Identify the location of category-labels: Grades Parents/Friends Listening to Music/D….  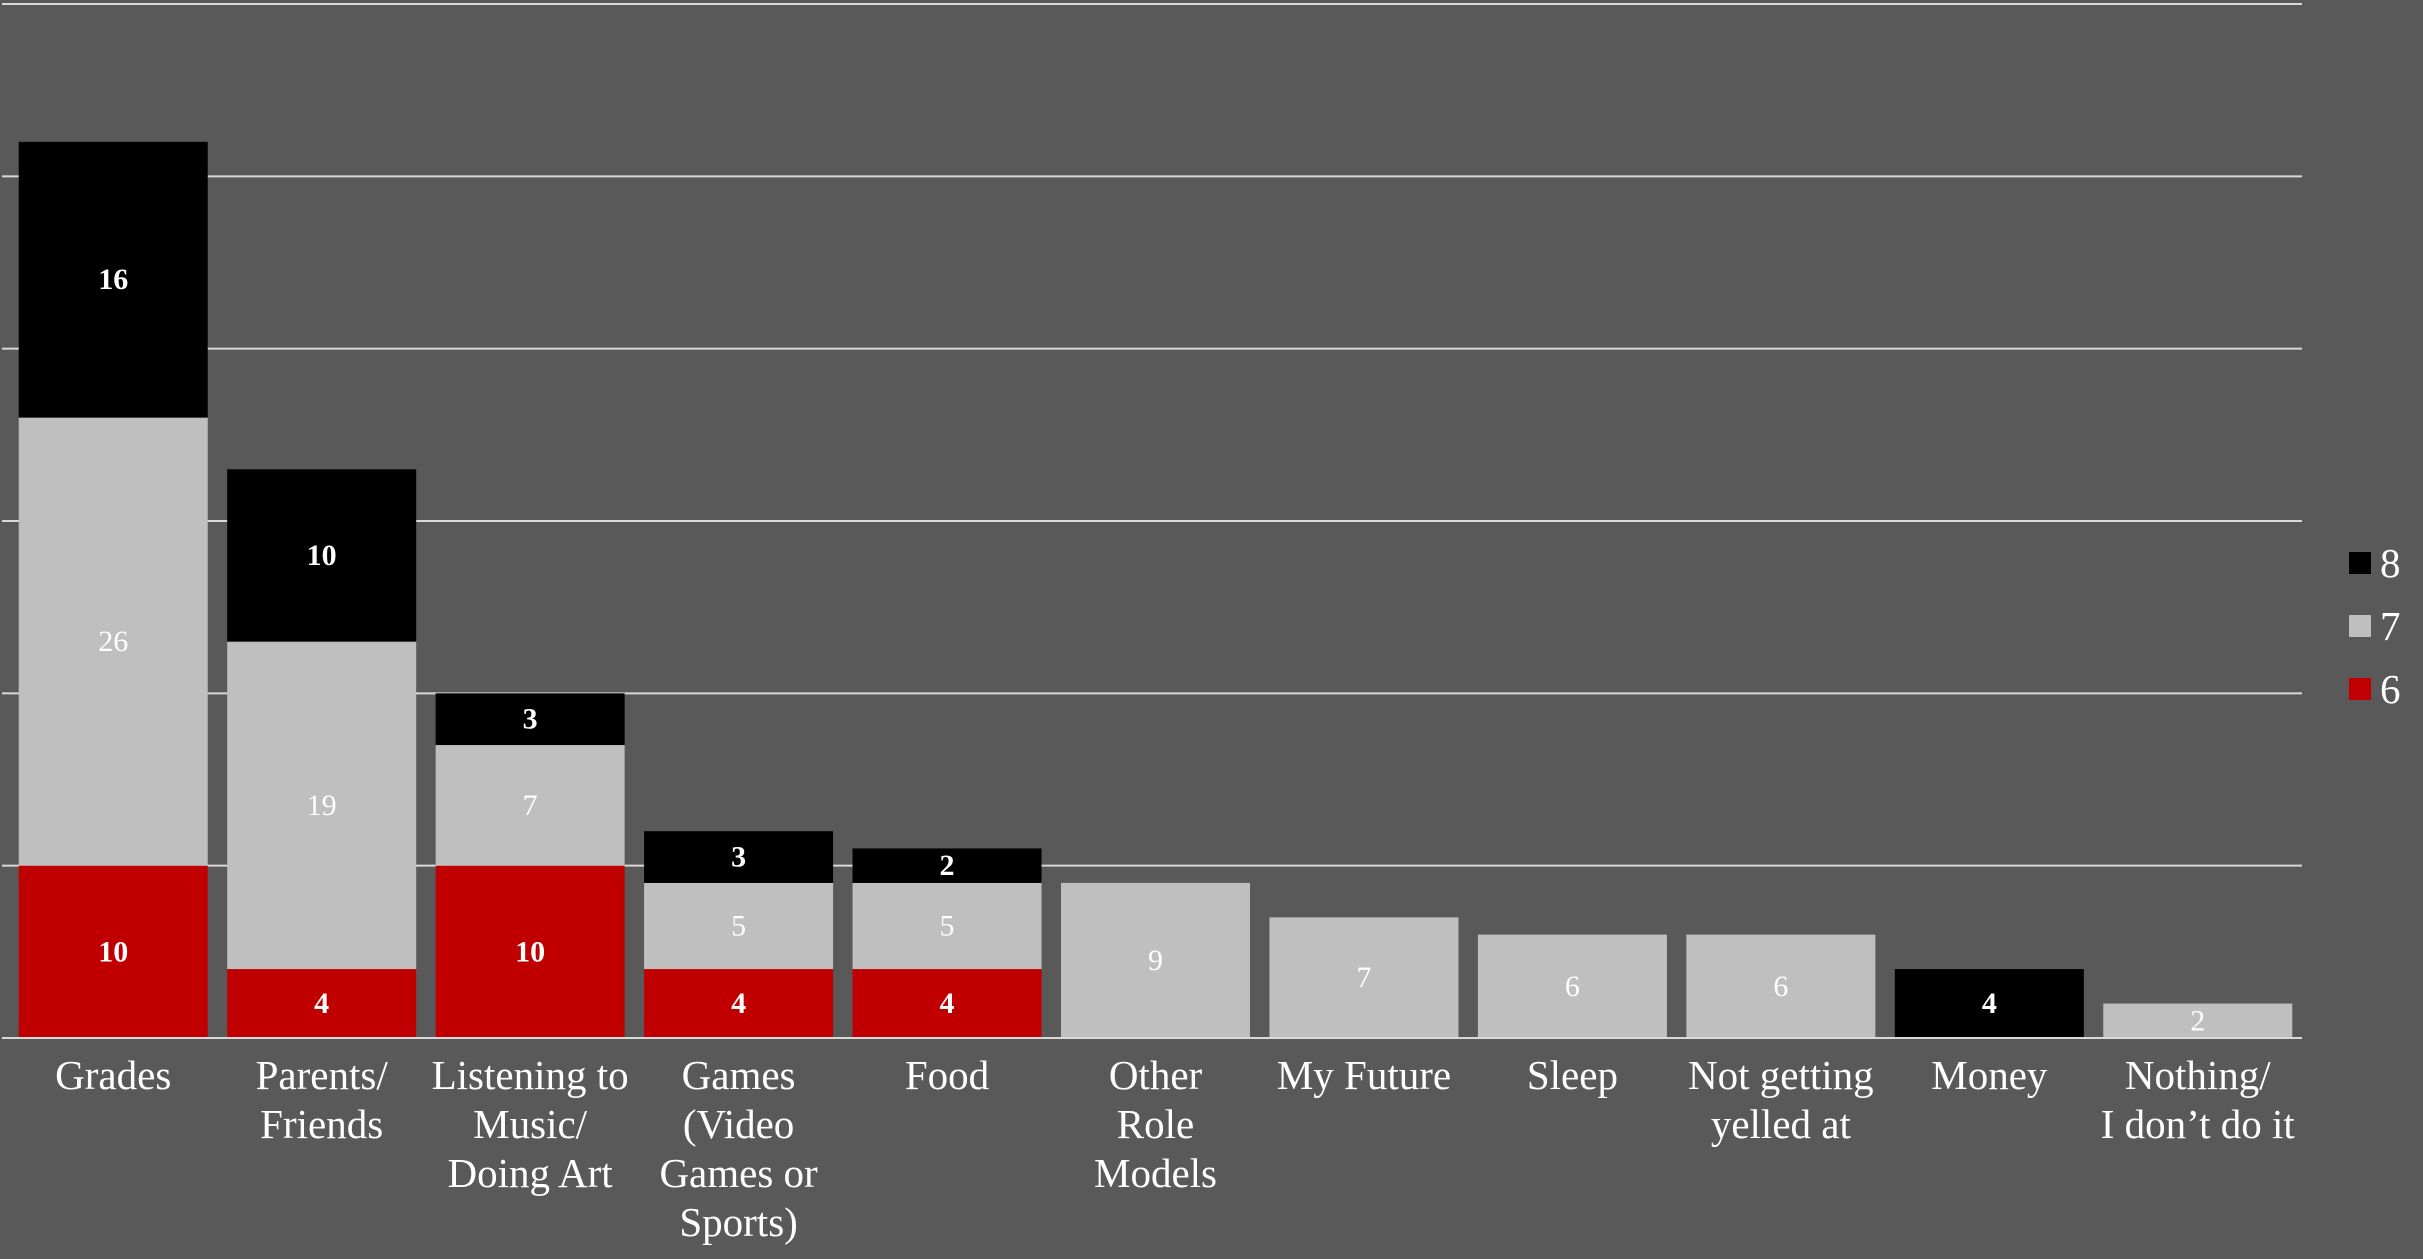
(1175, 1148).